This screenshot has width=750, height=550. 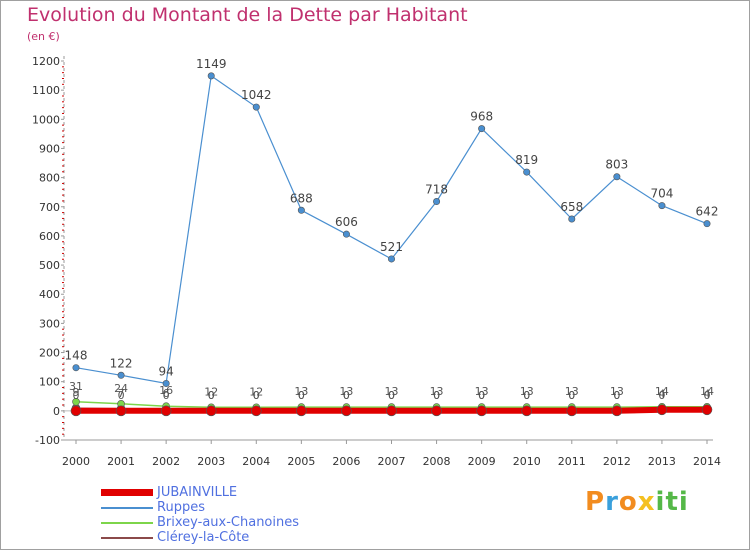 What do you see at coordinates (572, 461) in the screenshot?
I see `x-tick-label: 2011` at bounding box center [572, 461].